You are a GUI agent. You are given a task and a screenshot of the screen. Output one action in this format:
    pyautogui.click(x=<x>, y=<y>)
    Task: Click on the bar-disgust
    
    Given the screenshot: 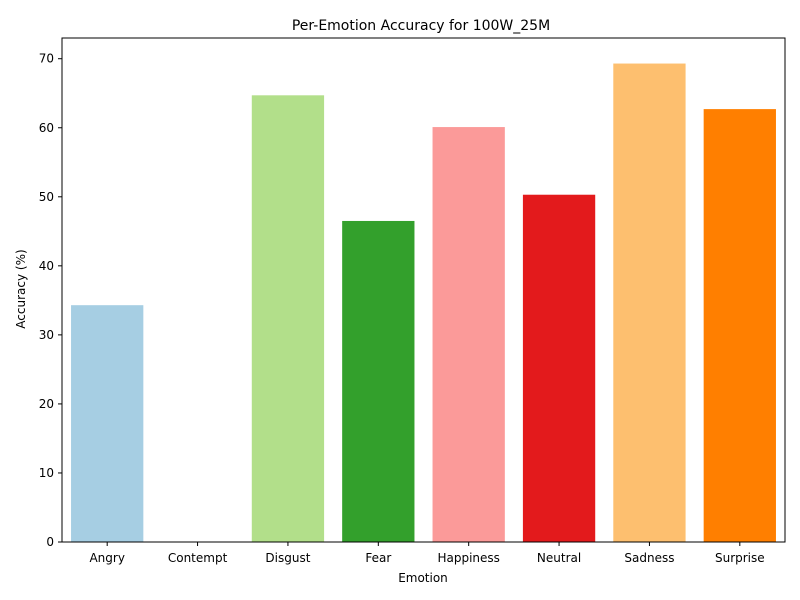 What is the action you would take?
    pyautogui.click(x=288, y=318)
    